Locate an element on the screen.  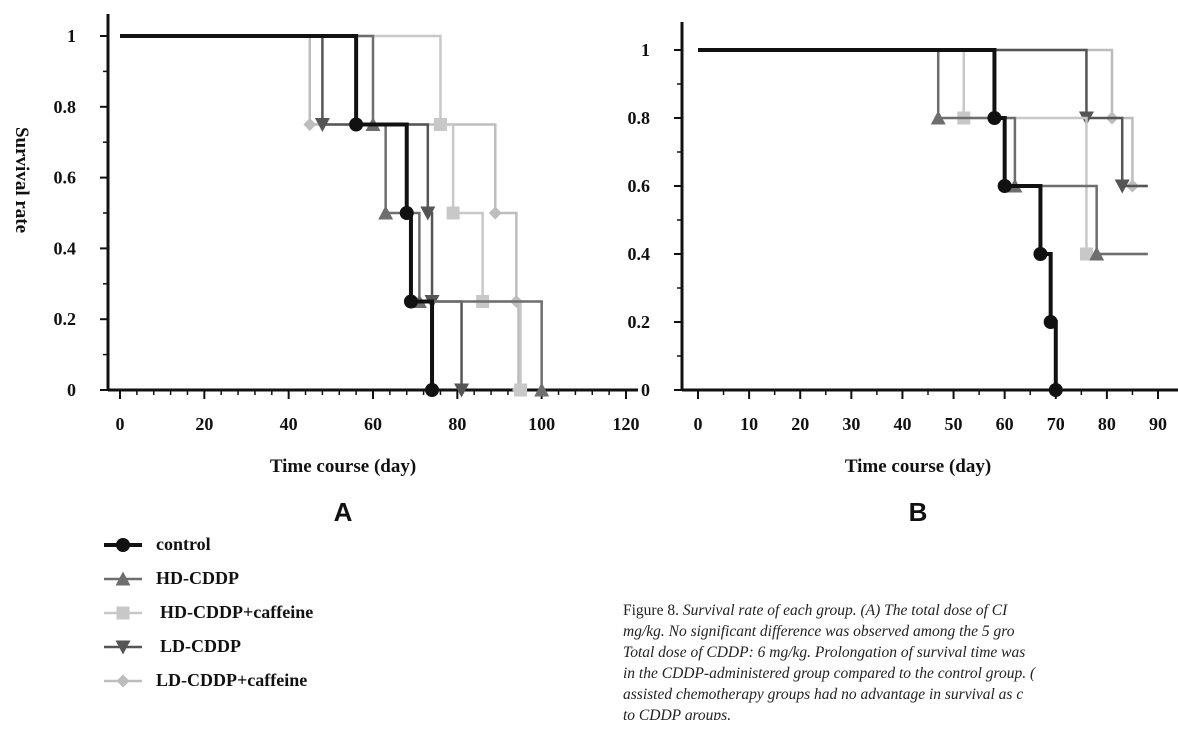
legend-marker-ld-cddp is located at coordinates (123, 647).